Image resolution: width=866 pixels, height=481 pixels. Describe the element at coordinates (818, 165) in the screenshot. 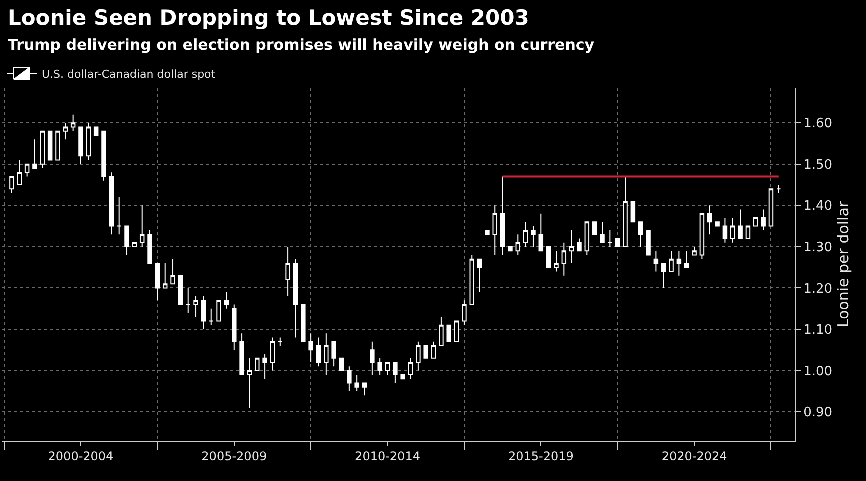

I see `y-tick-label: 1.50` at that location.